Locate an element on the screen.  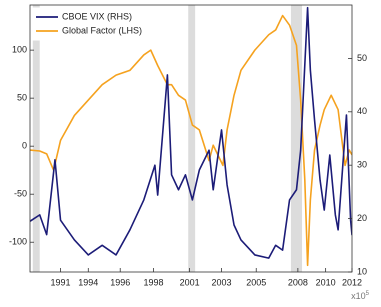
legend: CBOE VIX (RHS) Global Factor (LHS) is located at coordinates (97, 24).